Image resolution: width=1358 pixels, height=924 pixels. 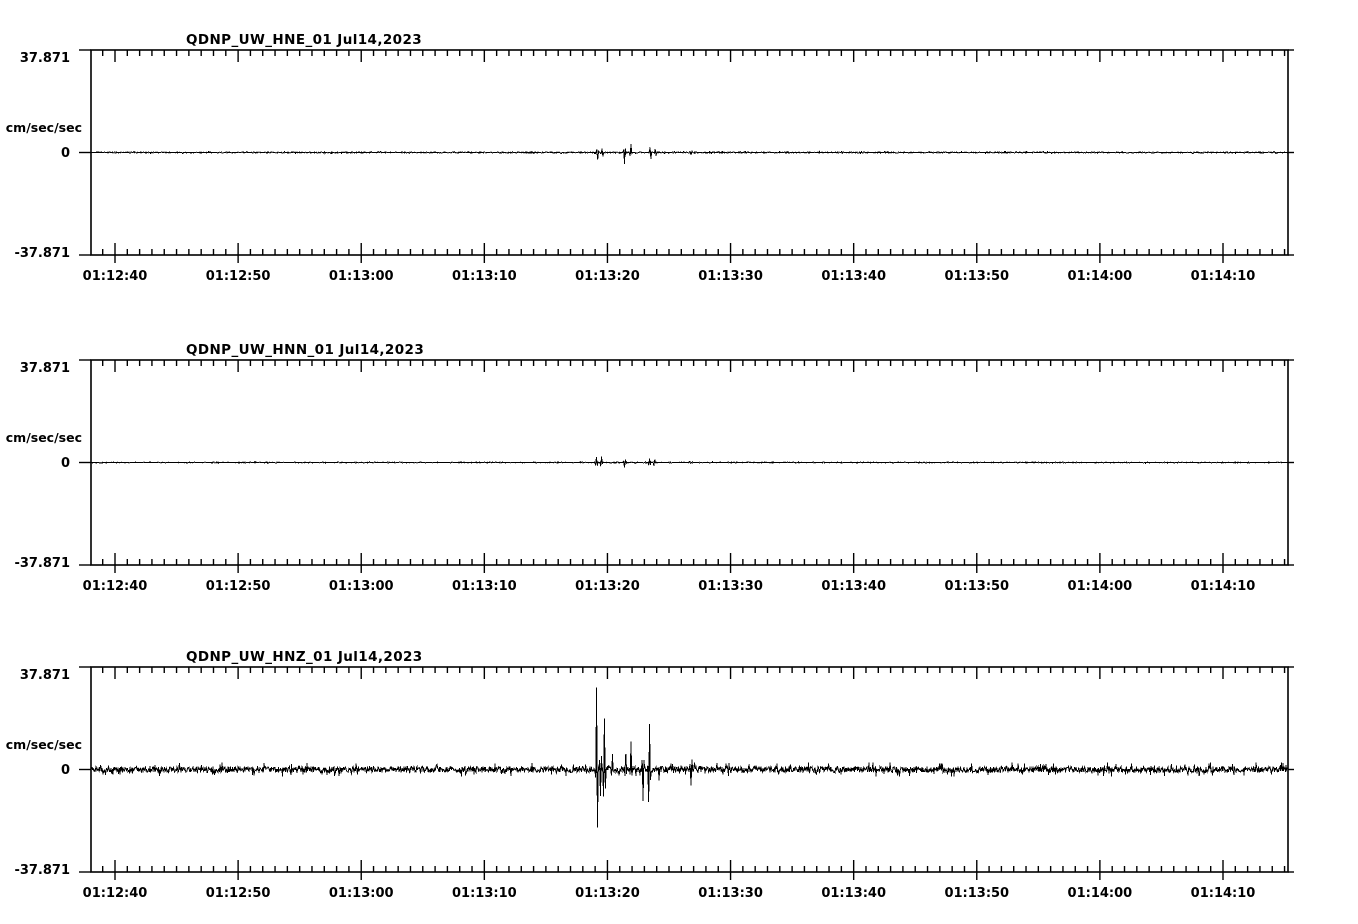 I want to click on y-unit-label-hnz: cm/sec/sec, so click(x=44, y=744).